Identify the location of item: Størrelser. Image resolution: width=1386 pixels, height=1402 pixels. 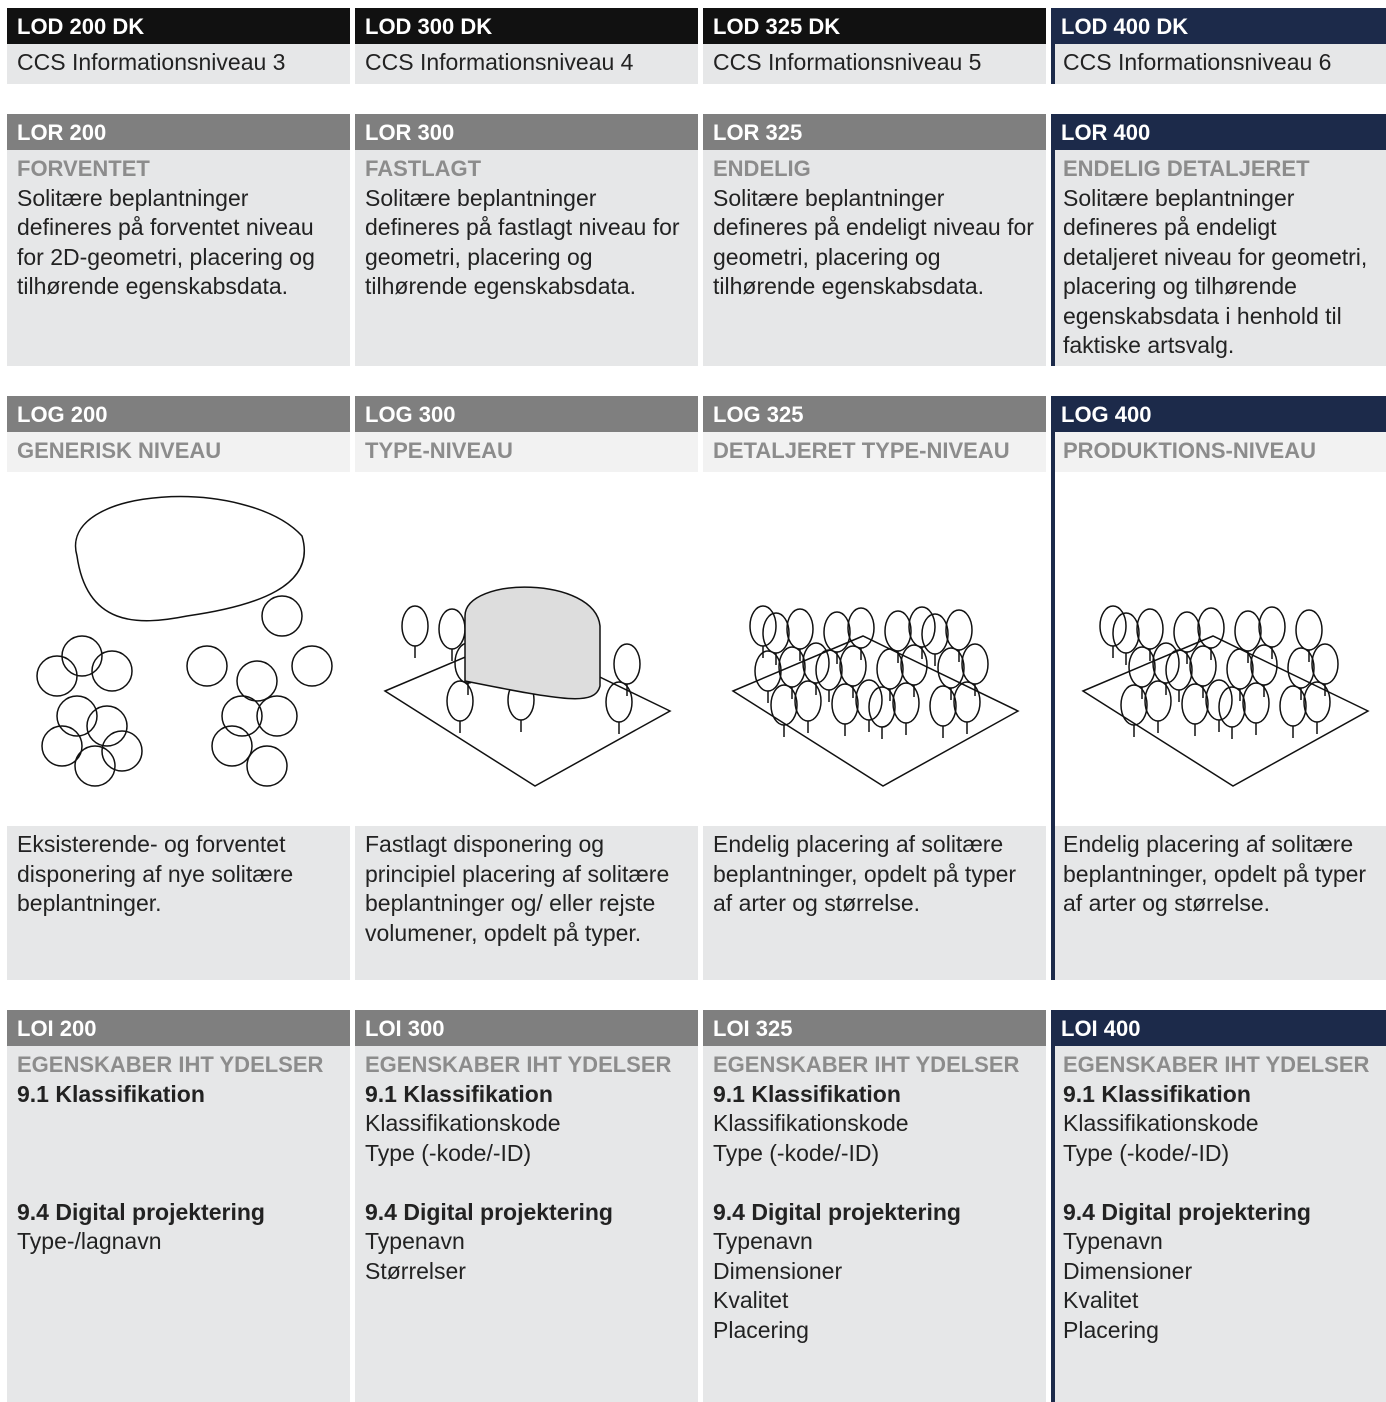
(415, 1270).